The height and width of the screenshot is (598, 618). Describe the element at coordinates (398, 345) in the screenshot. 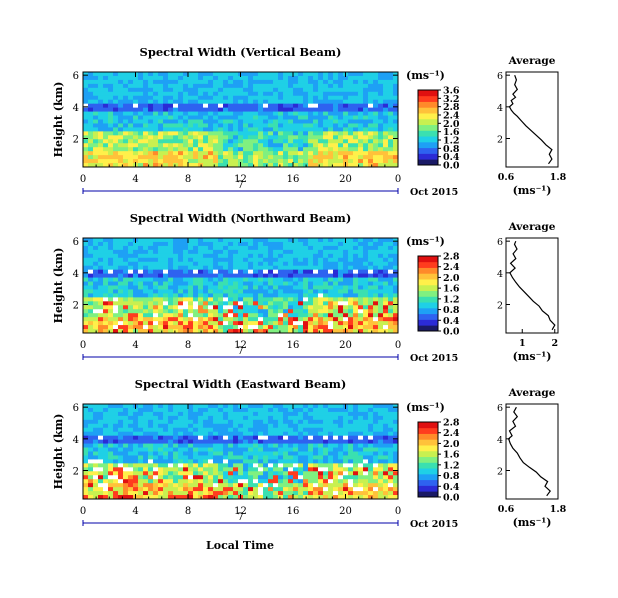

I see `x-tick-label: 0` at that location.